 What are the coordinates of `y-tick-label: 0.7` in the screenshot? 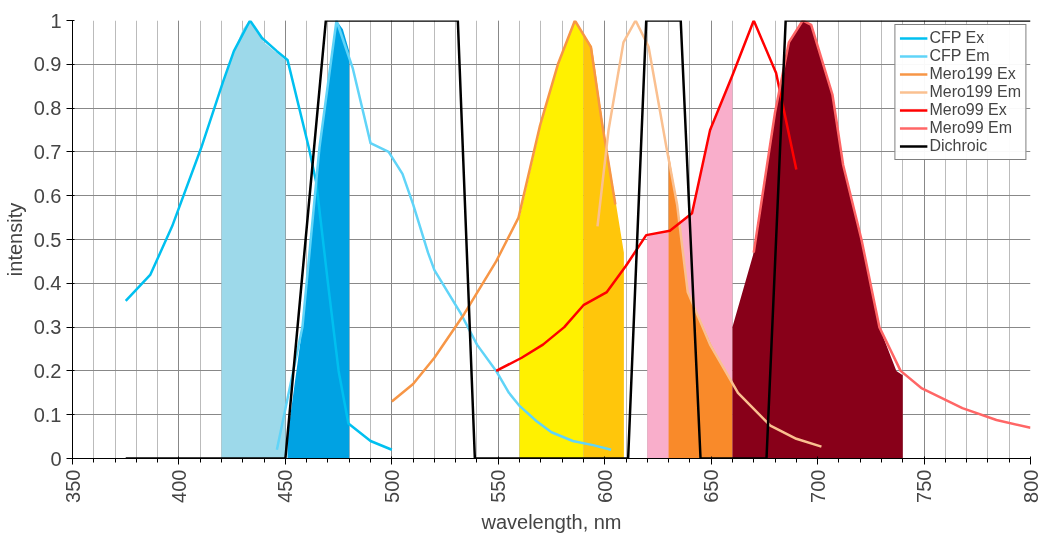 It's located at (47, 151).